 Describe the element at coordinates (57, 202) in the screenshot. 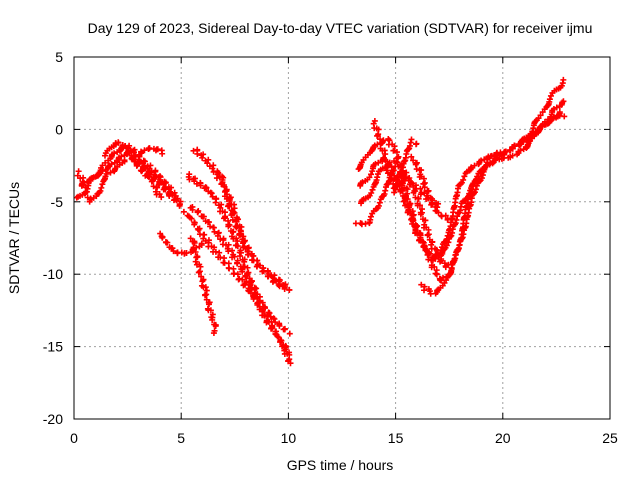

I see `y-tick-label: -5` at that location.